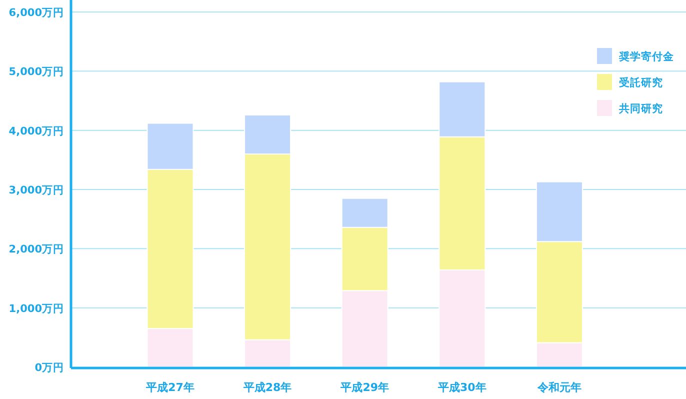 The height and width of the screenshot is (399, 686). I want to click on x-tick-label: 平成29年, so click(364, 387).